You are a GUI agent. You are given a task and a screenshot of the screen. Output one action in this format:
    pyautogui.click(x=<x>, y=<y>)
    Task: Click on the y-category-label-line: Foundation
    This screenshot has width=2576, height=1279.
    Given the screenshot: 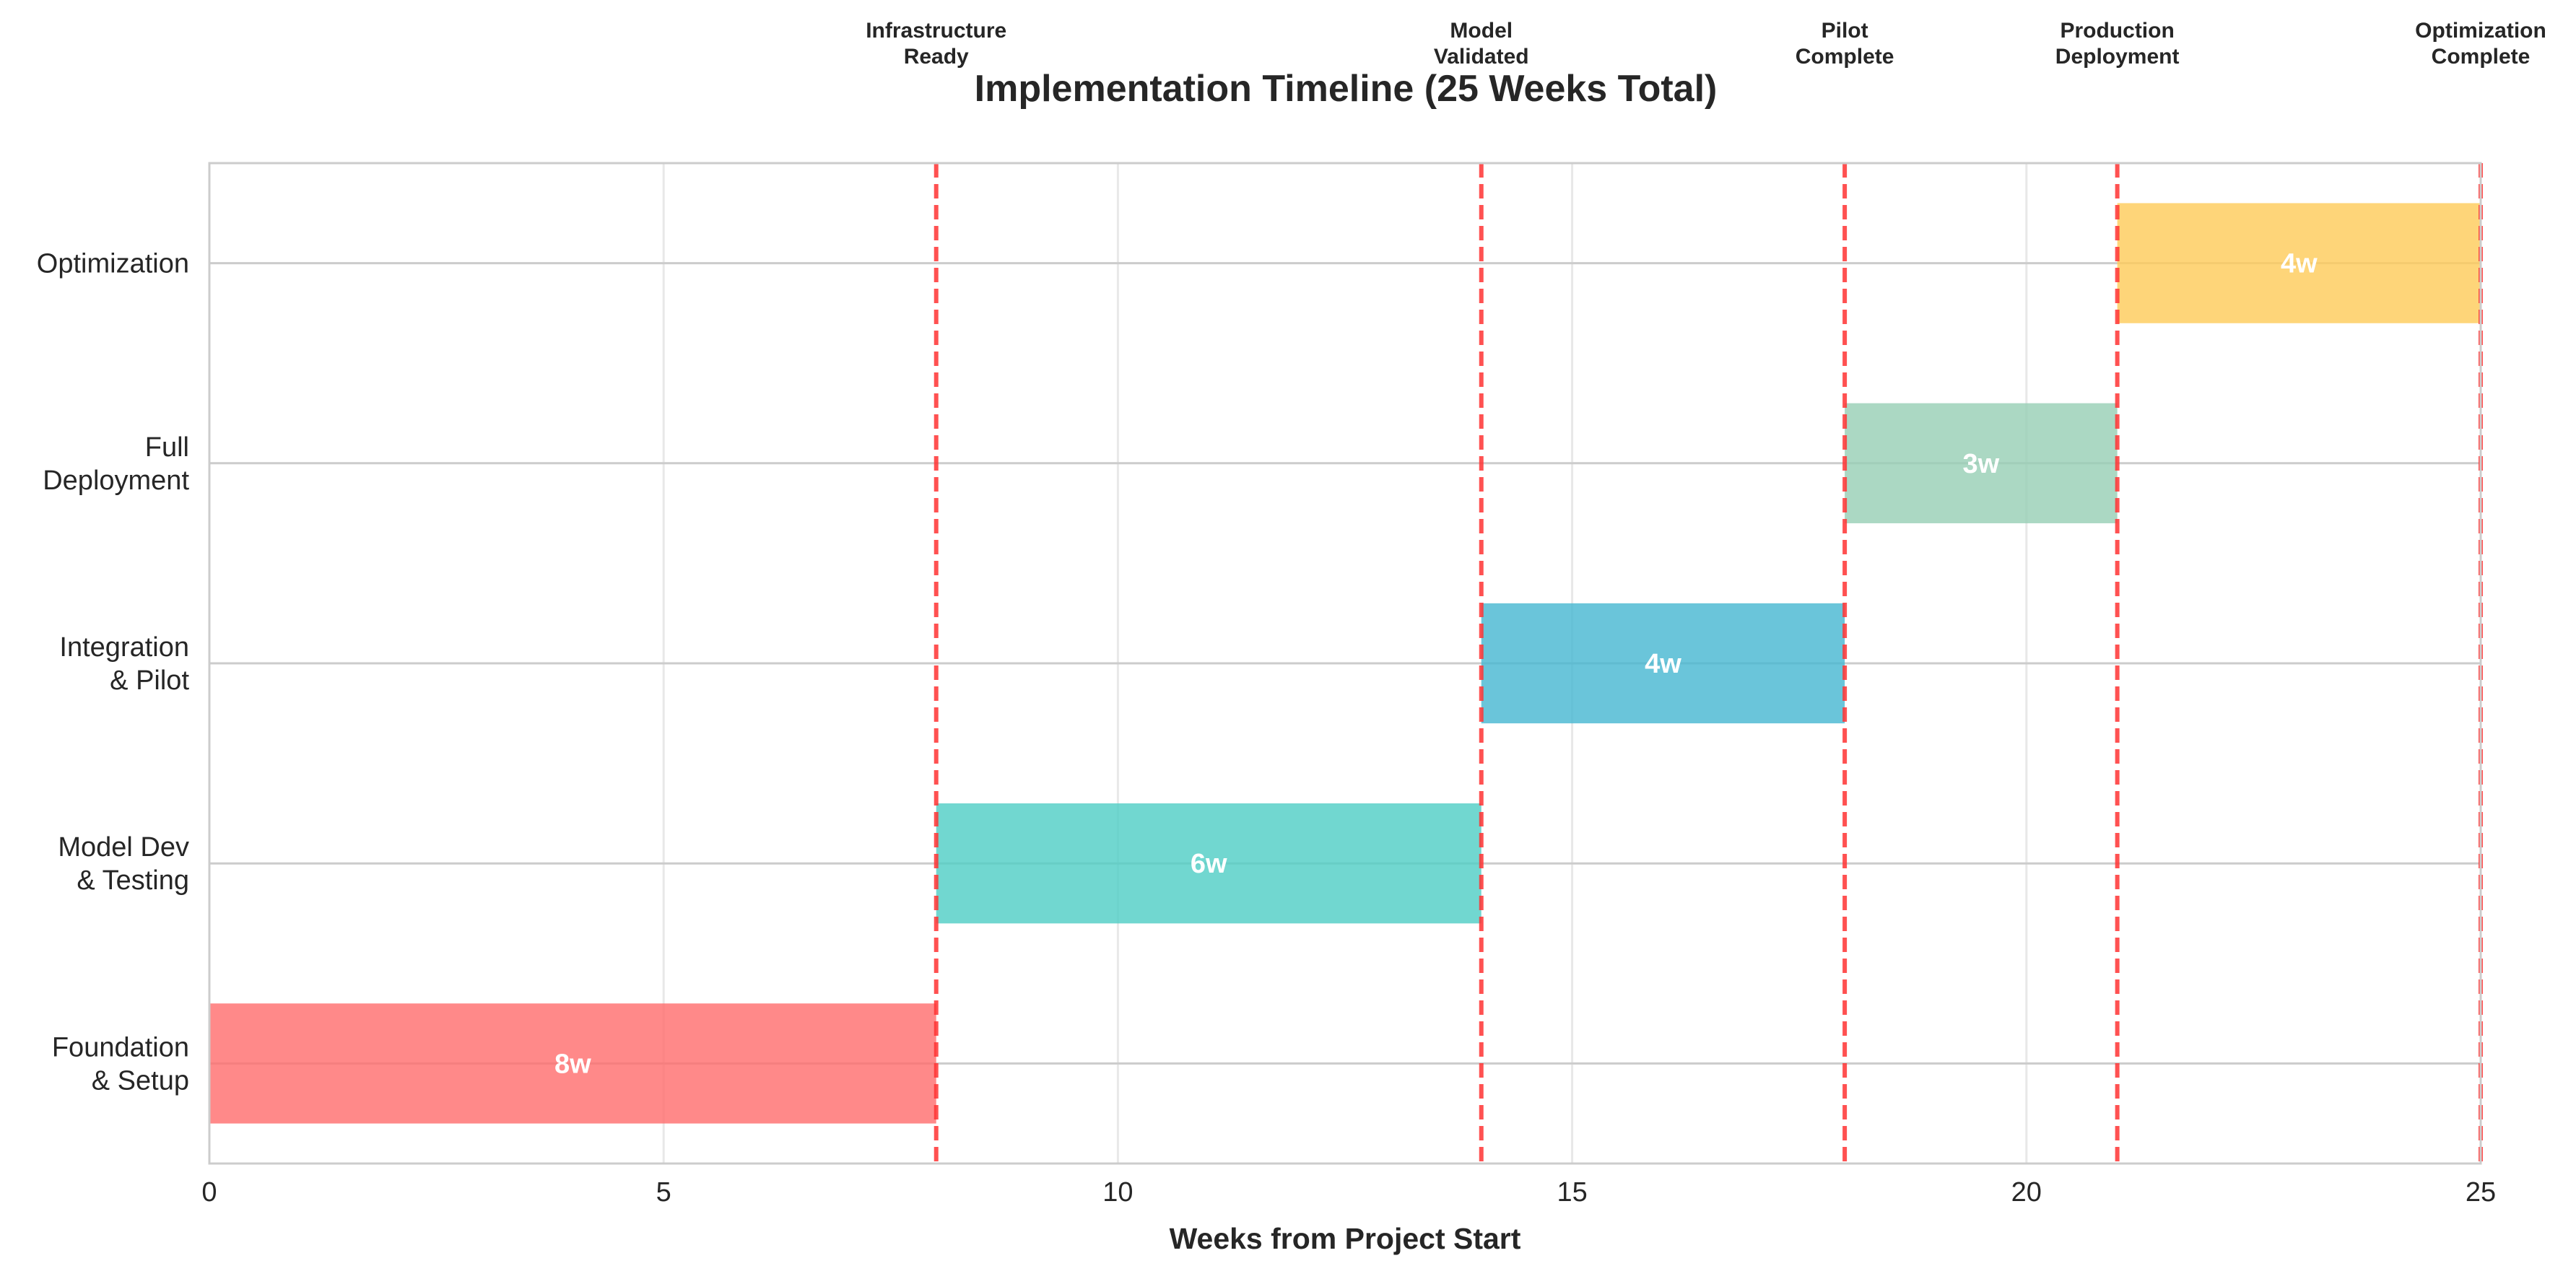 What is the action you would take?
    pyautogui.click(x=120, y=1047)
    